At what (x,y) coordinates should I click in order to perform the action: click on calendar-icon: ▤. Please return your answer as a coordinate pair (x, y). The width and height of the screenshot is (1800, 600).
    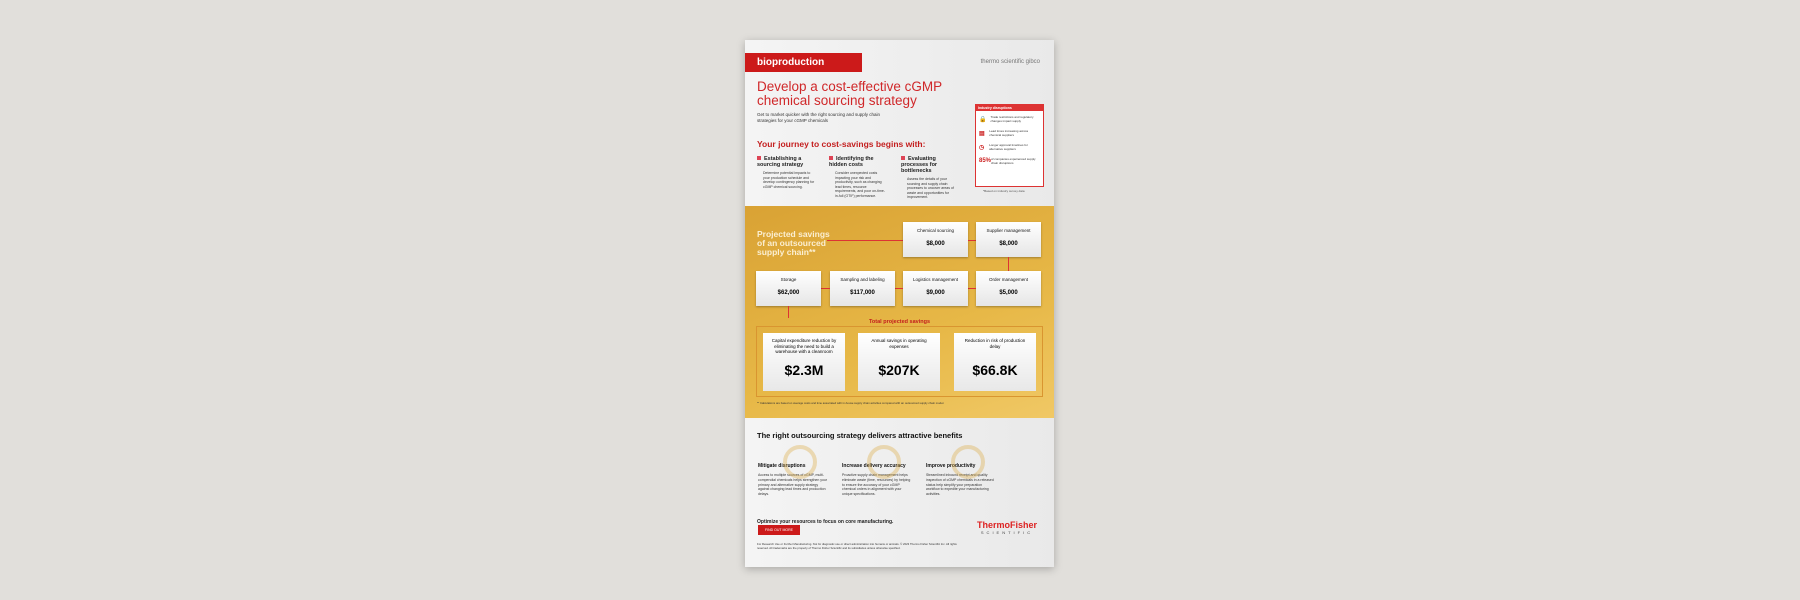
    Looking at the image, I should click on (982, 133).